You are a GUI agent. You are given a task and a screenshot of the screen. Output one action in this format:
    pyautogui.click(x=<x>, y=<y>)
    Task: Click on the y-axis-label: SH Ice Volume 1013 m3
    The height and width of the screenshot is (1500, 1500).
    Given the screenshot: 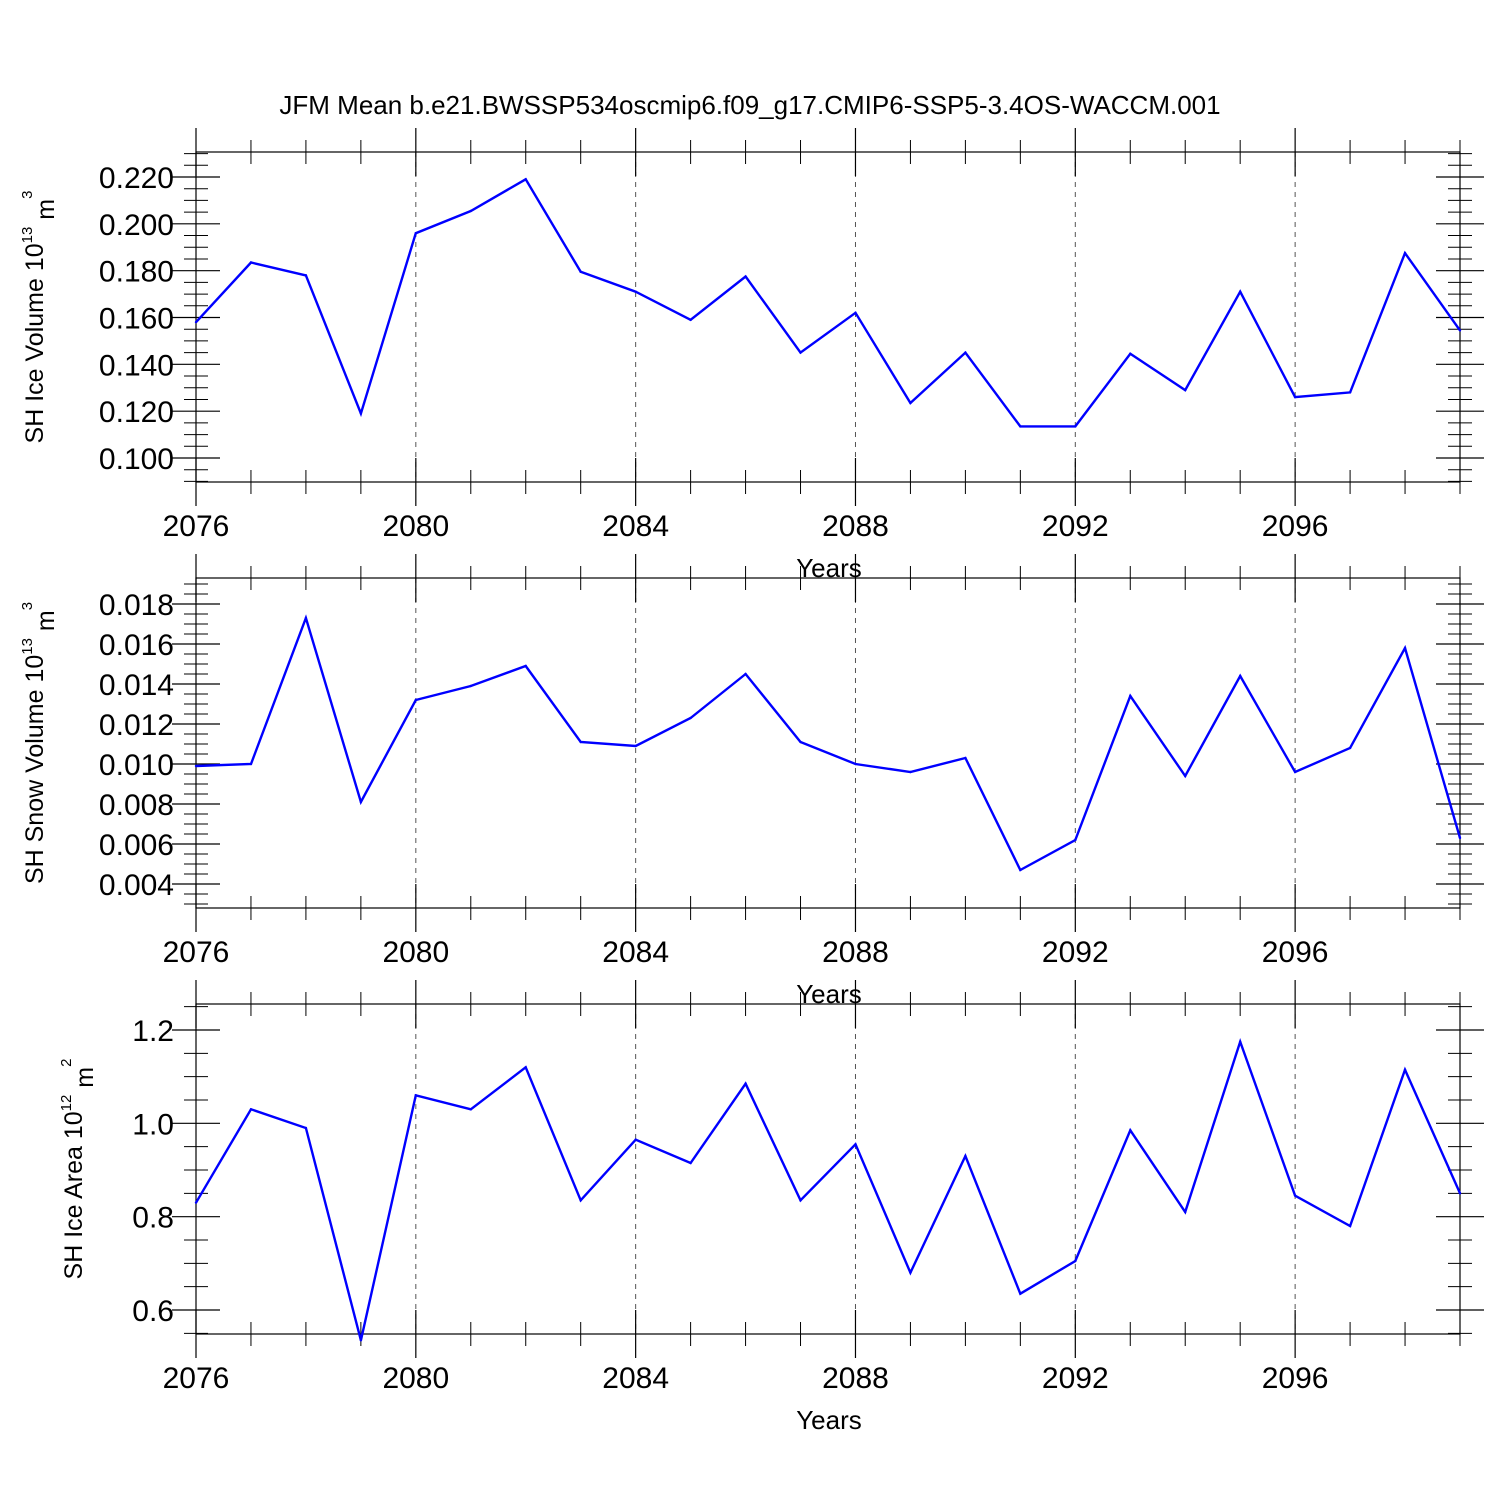 What is the action you would take?
    pyautogui.click(x=39, y=317)
    